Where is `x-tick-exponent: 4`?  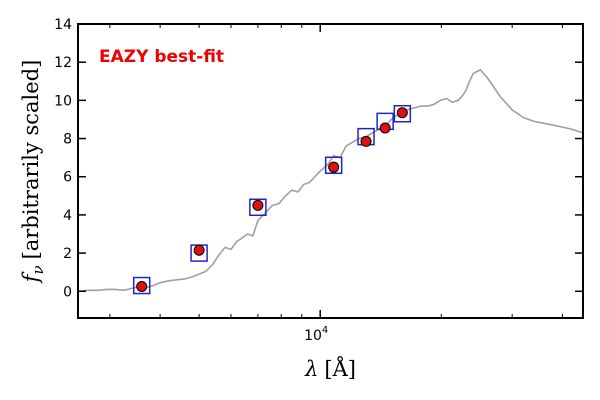 x-tick-exponent: 4 is located at coordinates (325, 330).